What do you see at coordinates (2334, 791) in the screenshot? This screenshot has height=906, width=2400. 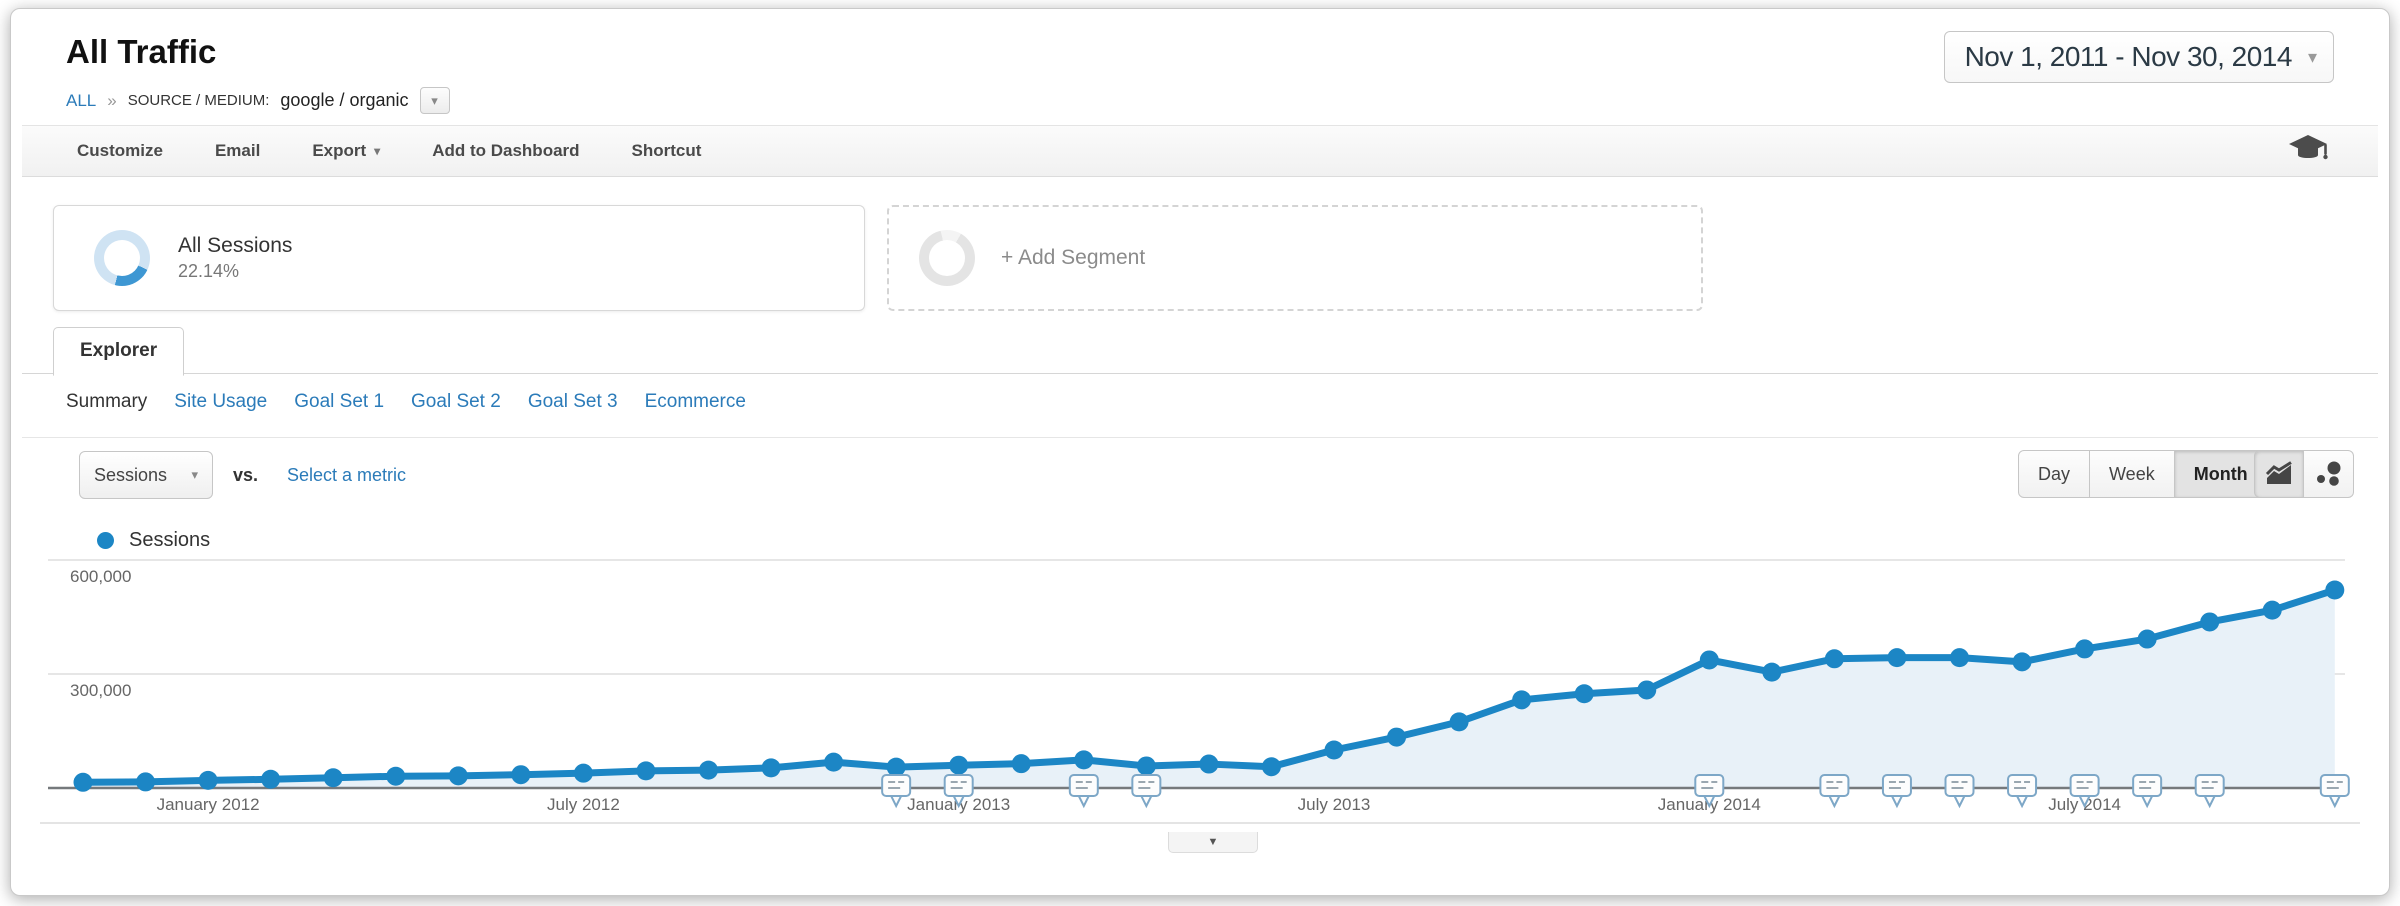 I see `annotation-marker-nov-2014` at bounding box center [2334, 791].